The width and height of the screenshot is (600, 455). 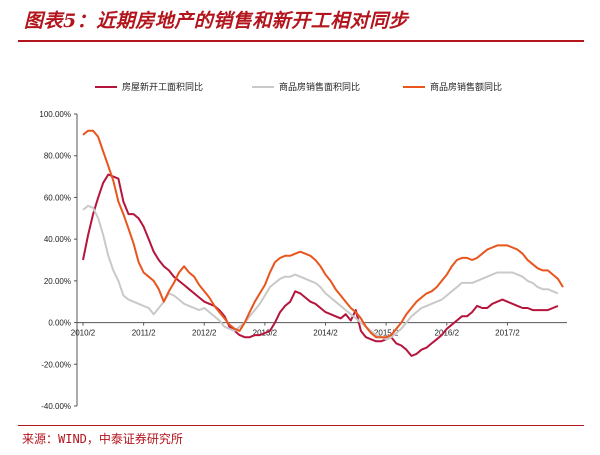 I want to click on x-tick-label: 2017/2, so click(x=507, y=333).